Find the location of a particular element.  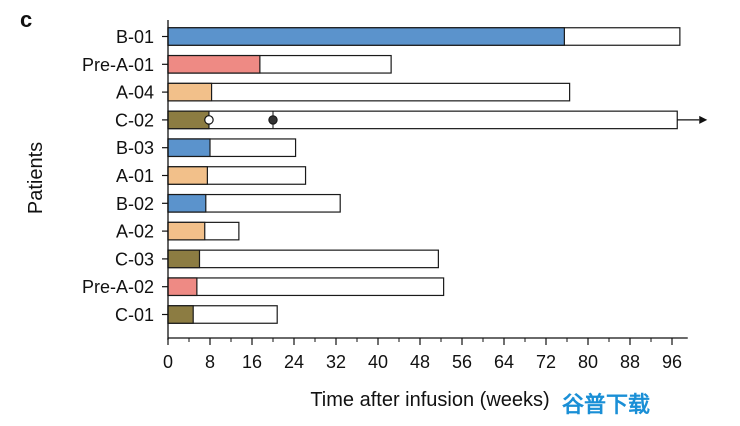

x-tick-label-24: 24 is located at coordinates (294, 362).